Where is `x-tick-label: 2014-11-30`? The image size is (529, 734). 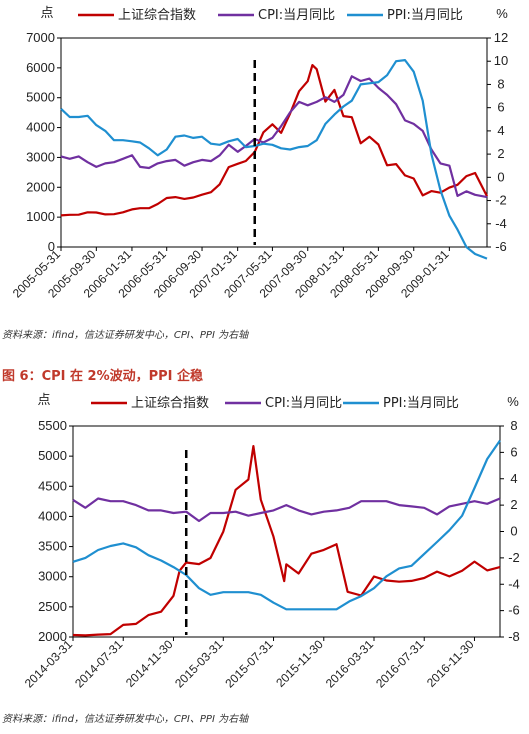 x-tick-label: 2014-11-30 is located at coordinates (149, 663).